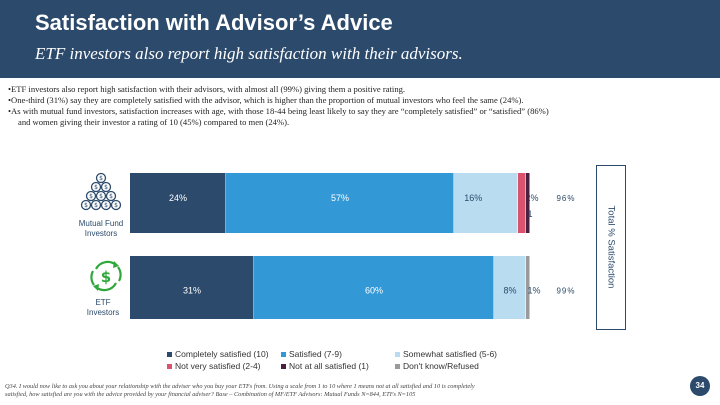  I want to click on page-title: Satisfaction with Advisor’s Advice, so click(214, 22).